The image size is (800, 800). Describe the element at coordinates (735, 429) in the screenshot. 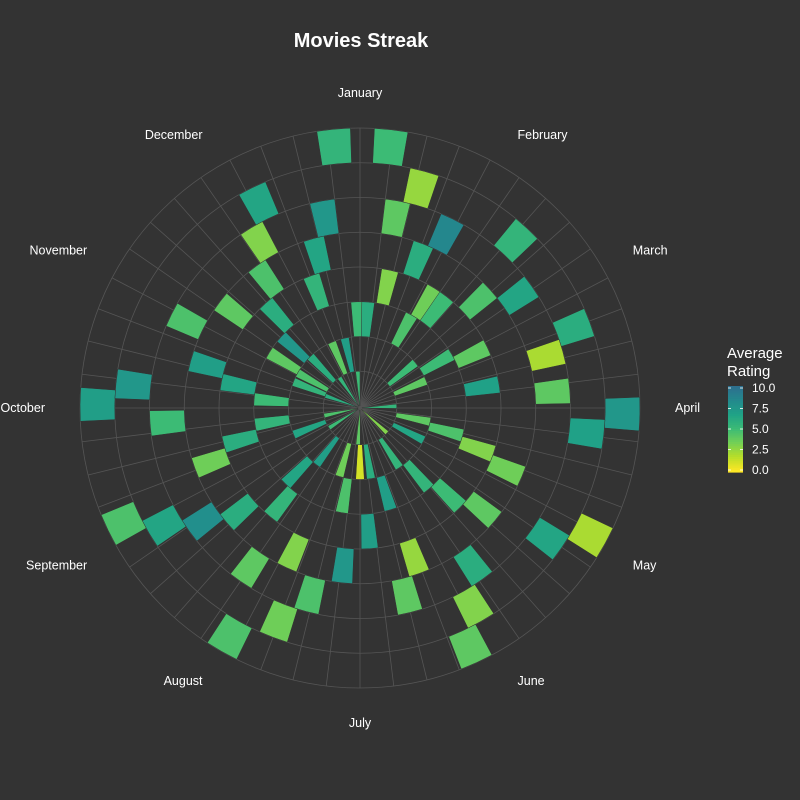

I see `legend-colorbar` at that location.